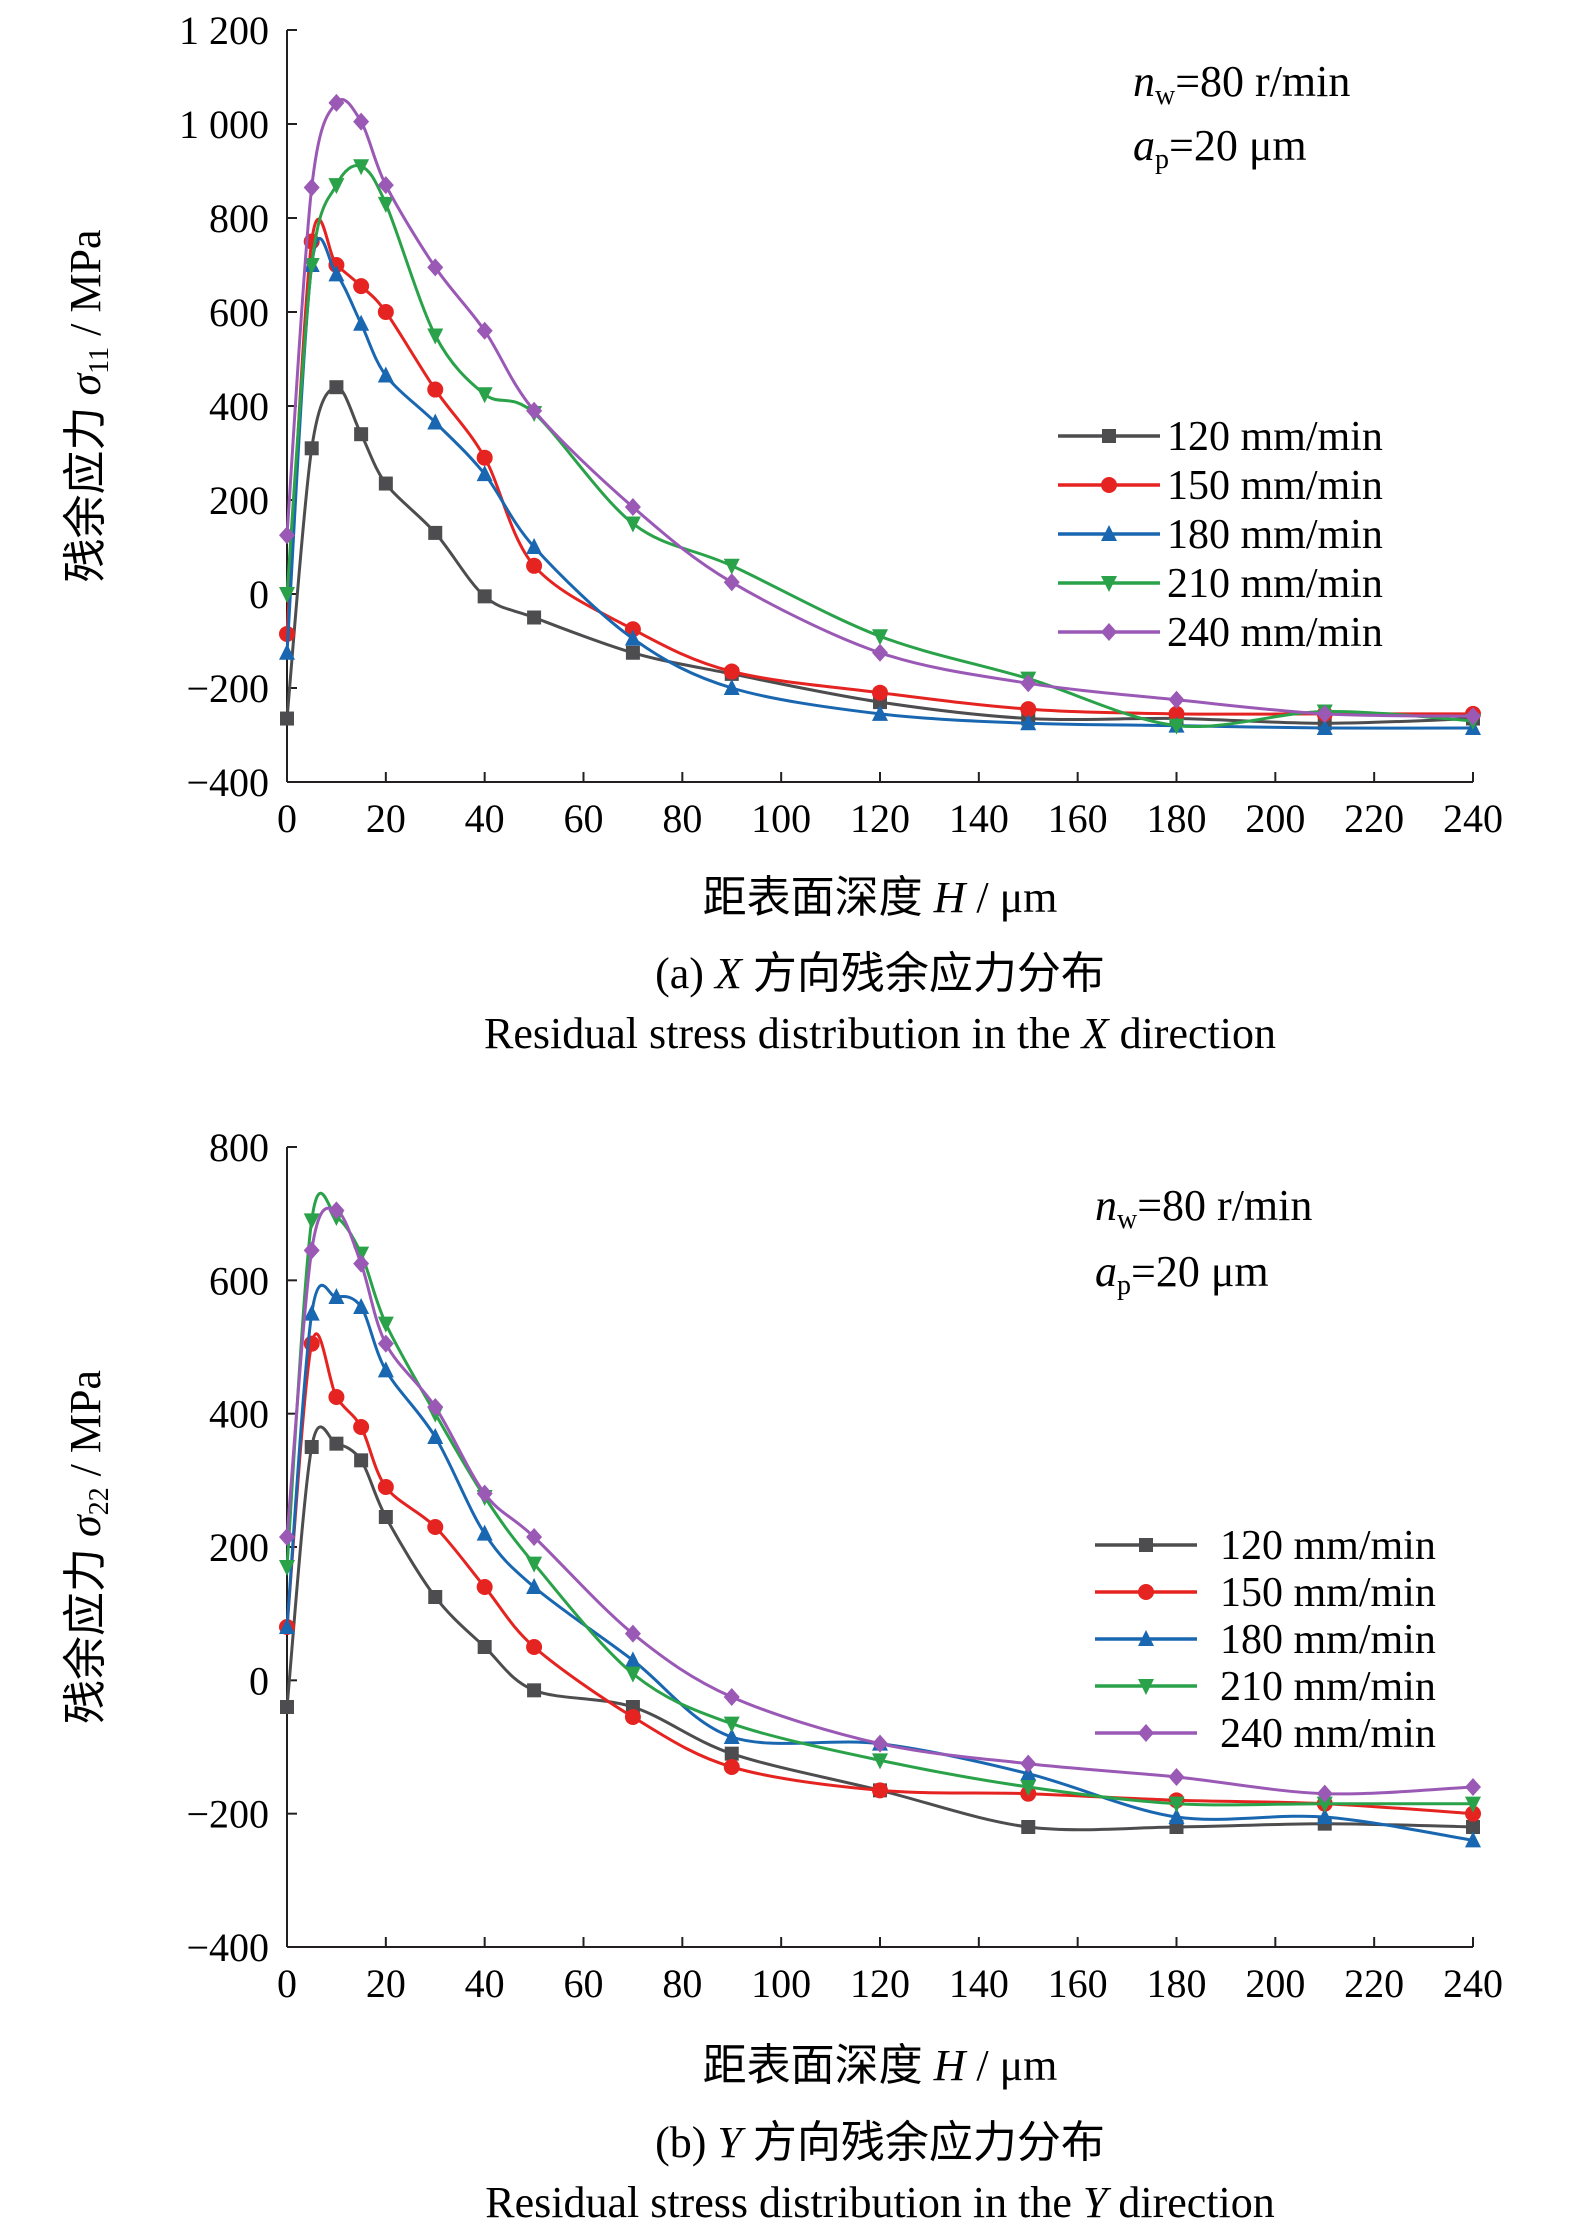 The image size is (1575, 2232). What do you see at coordinates (1265, 1640) in the screenshot?
I see `legend-item: 180 mm/min` at bounding box center [1265, 1640].